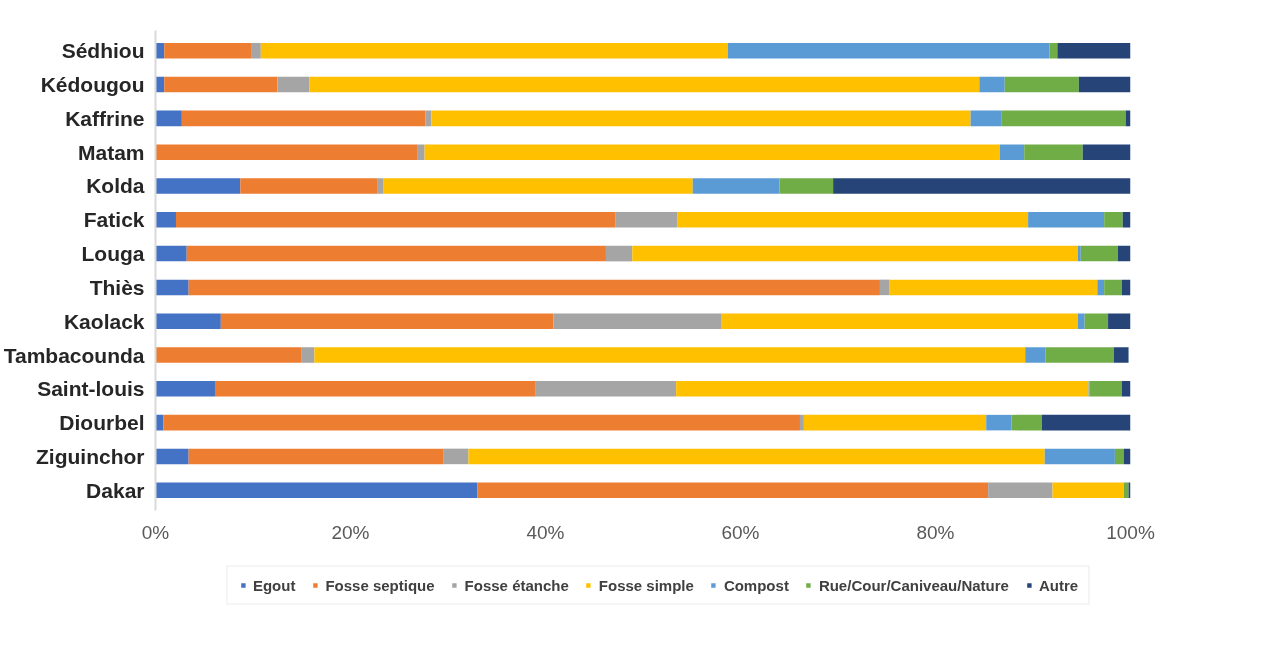 The height and width of the screenshot is (654, 1270). What do you see at coordinates (545, 532) in the screenshot?
I see `x-tick-label: 40%` at bounding box center [545, 532].